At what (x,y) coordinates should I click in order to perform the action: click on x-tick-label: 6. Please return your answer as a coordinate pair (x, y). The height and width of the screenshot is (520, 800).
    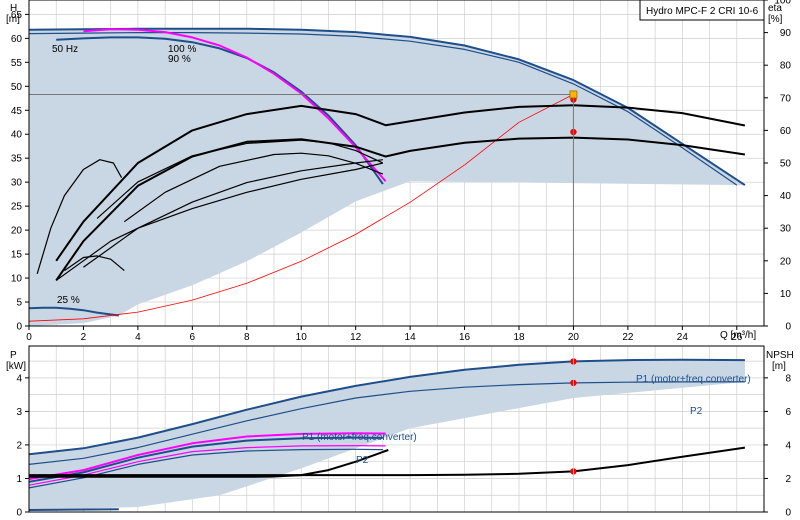
    Looking at the image, I should click on (193, 337).